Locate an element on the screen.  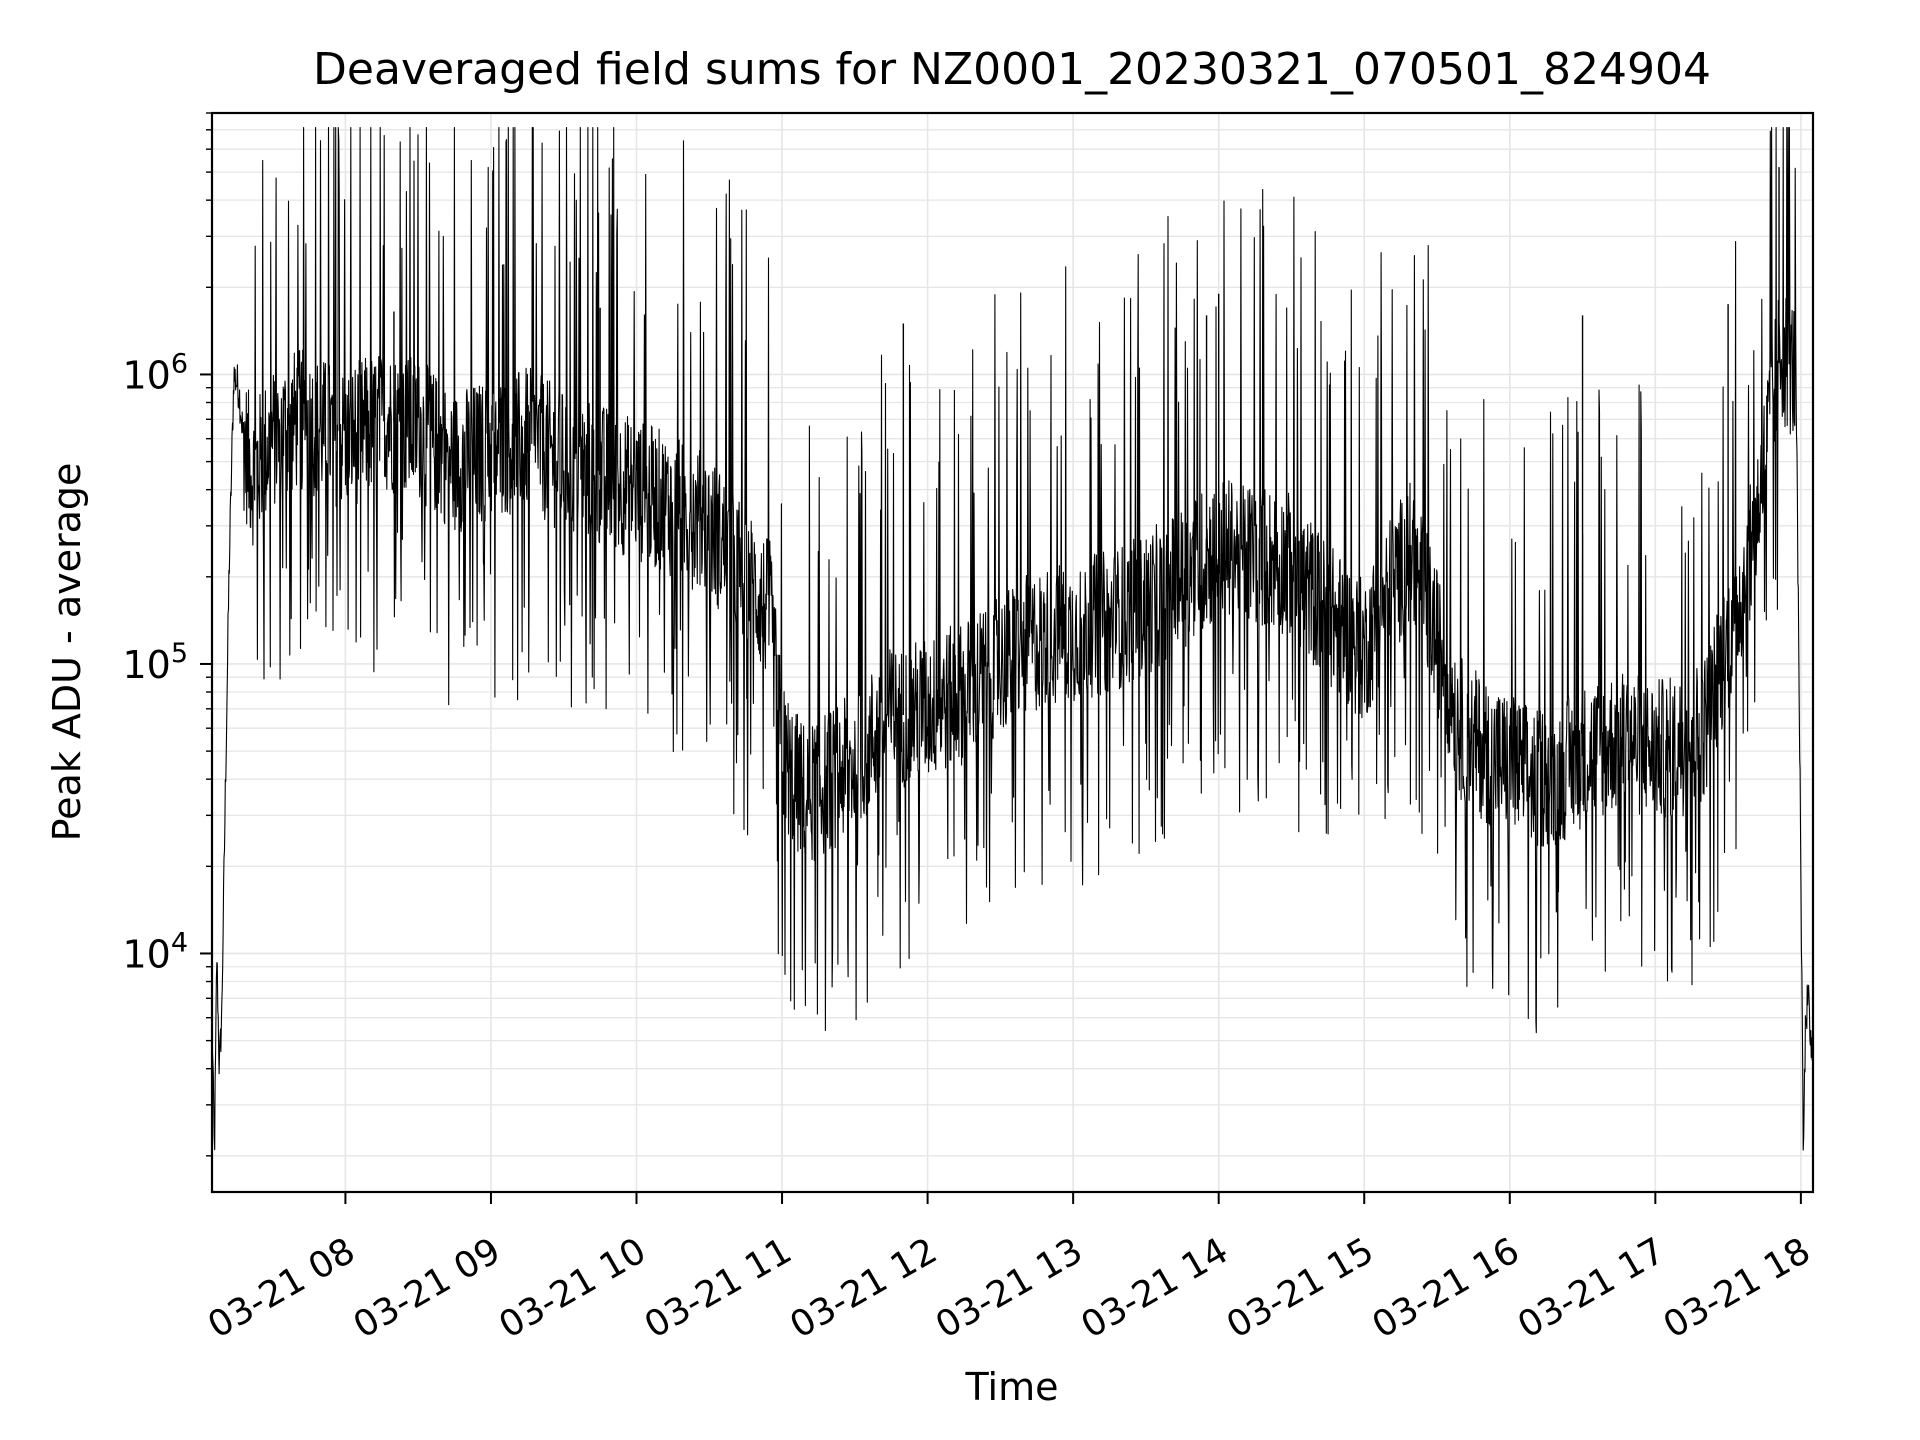
y-tick-label: 10⁴ is located at coordinates (155, 951).